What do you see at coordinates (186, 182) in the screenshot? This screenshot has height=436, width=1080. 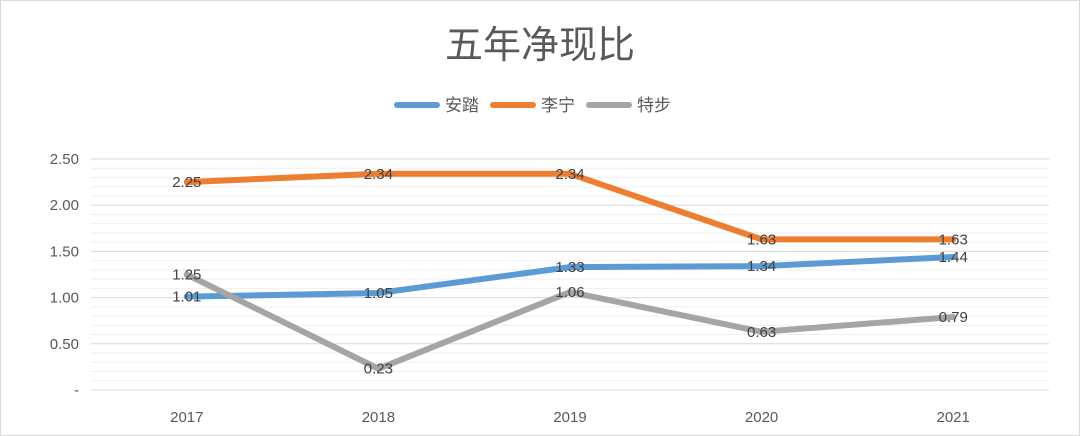 I see `data-label: 2.25` at bounding box center [186, 182].